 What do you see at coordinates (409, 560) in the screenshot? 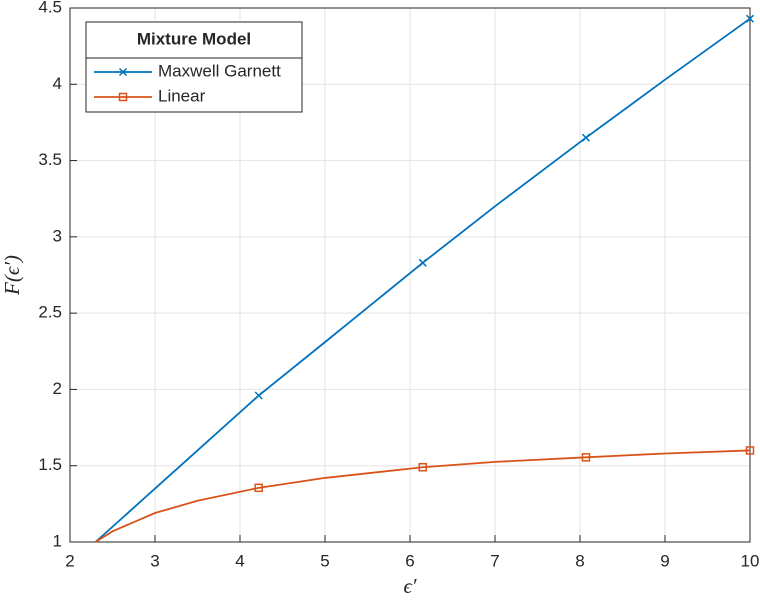
I see `x-tick-label: 6` at bounding box center [409, 560].